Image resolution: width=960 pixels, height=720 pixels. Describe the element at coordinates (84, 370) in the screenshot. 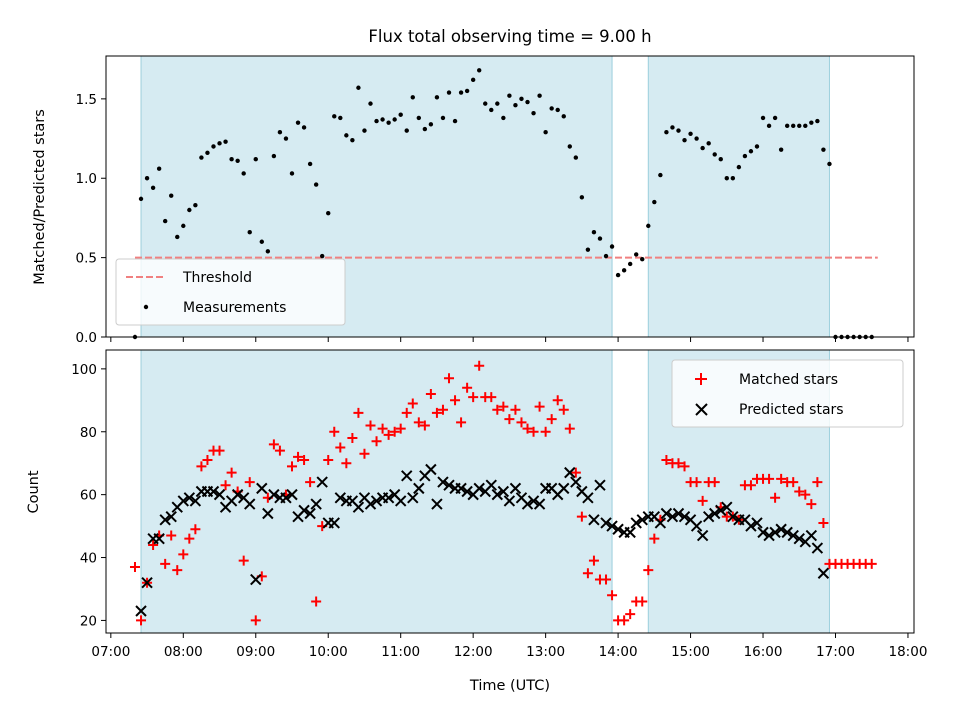

I see `y-tick-label: 100` at that location.